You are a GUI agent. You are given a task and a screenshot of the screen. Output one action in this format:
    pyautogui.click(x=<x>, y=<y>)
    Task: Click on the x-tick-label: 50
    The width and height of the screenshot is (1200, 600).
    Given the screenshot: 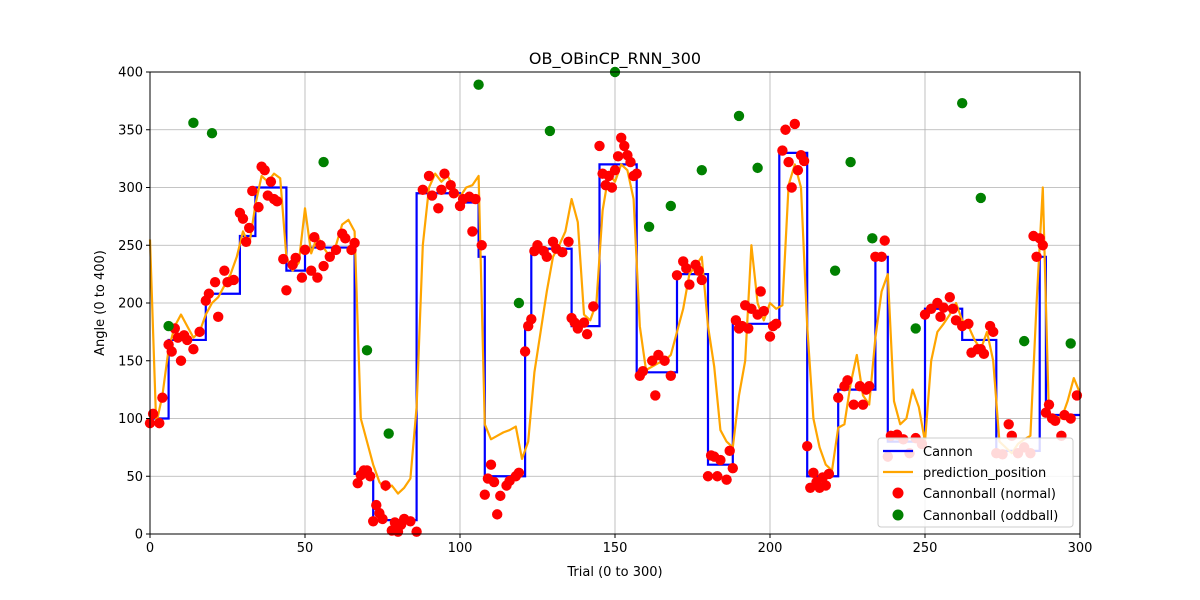 What is the action you would take?
    pyautogui.click(x=305, y=548)
    